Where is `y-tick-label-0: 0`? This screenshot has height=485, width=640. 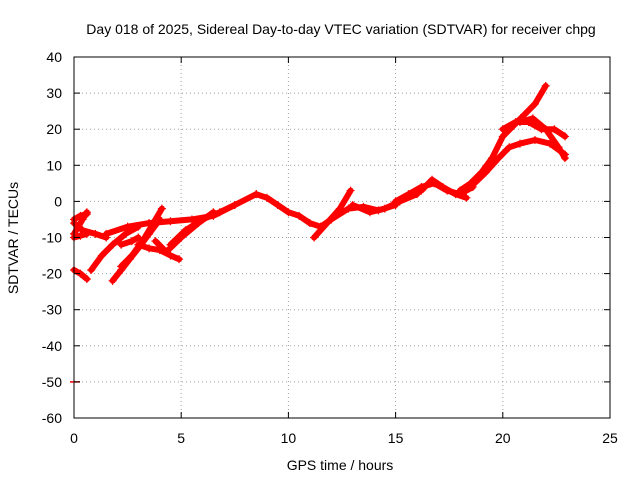
y-tick-label-0: 0 is located at coordinates (58, 201).